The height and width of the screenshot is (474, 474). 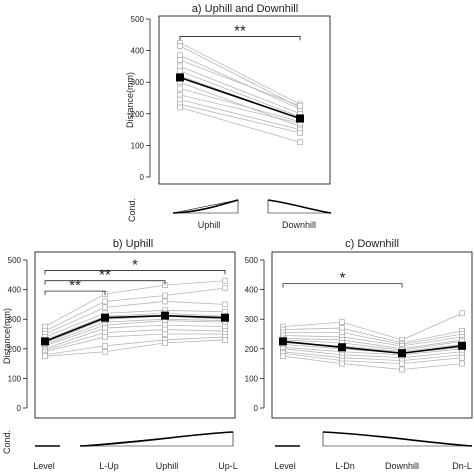 I want to click on panel-a-cond-label: Cond., so click(x=132, y=210).